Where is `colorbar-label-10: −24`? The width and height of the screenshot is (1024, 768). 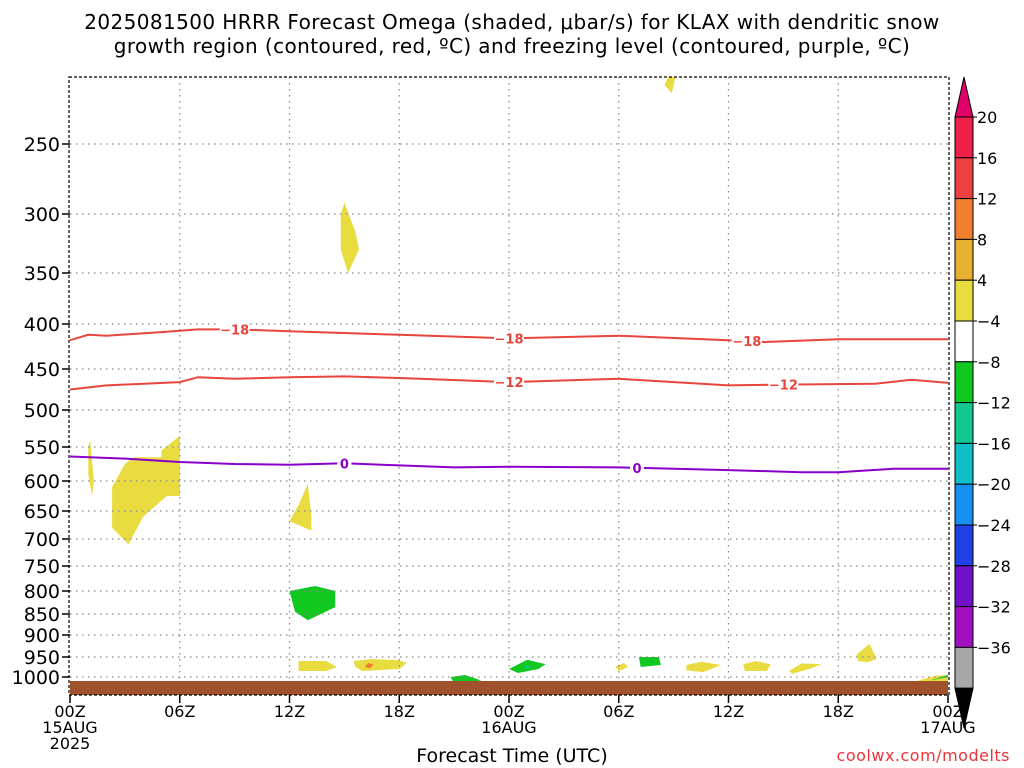
colorbar-label-10: −24 is located at coordinates (994, 525).